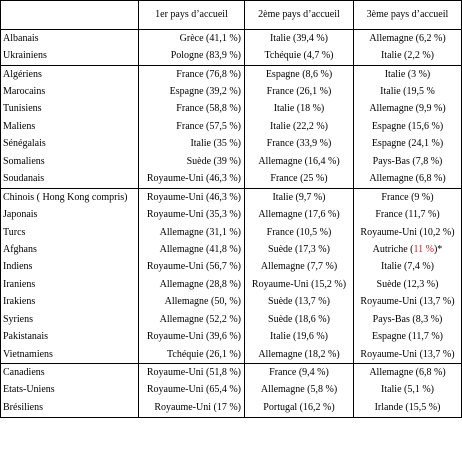 The image size is (462, 451). What do you see at coordinates (69, 372) in the screenshot?
I see `nationality-cell: Canadiens` at bounding box center [69, 372].